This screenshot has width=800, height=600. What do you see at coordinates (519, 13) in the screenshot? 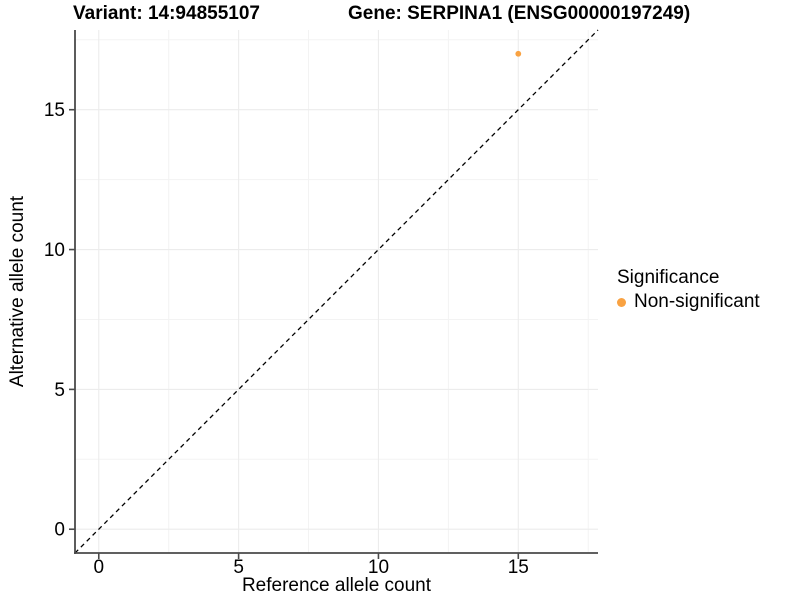
I see `plot-title-gene: Gene: SERPINA1 (ENSG00000197249)` at bounding box center [519, 13].